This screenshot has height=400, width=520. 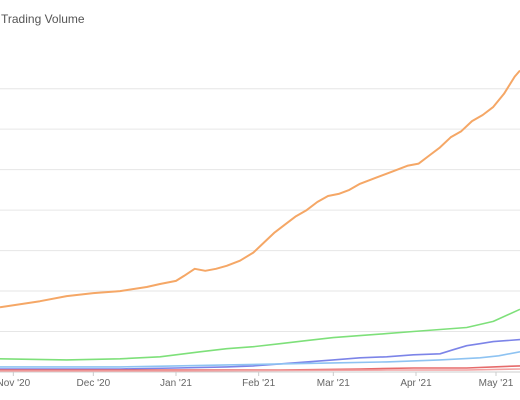 I want to click on chart-title: Trading Volume, so click(x=43, y=19).